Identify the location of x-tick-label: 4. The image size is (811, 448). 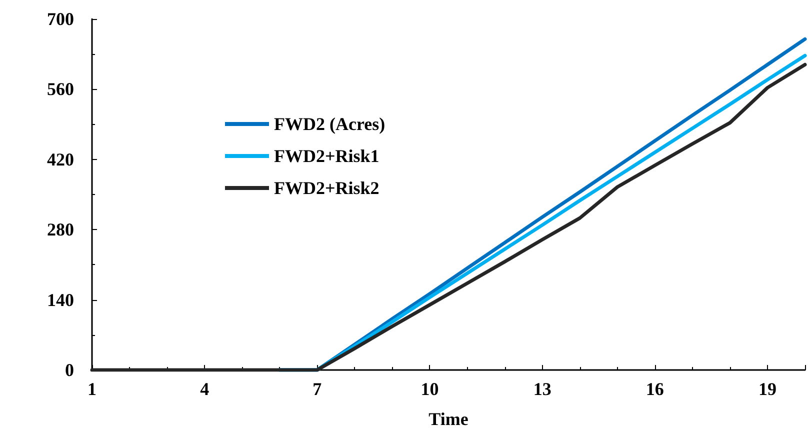
(205, 389).